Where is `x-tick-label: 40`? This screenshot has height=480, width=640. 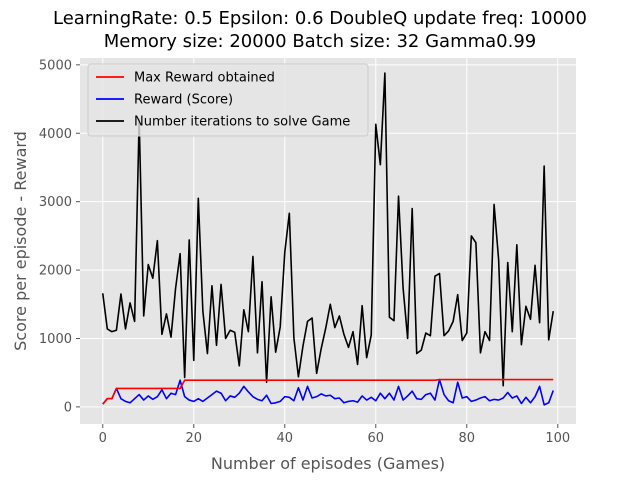 x-tick-label: 40 is located at coordinates (284, 438).